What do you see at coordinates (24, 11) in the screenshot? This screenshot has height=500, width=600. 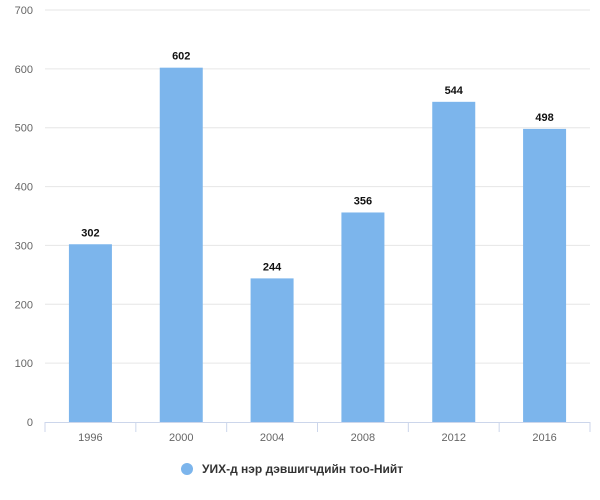 I see `y-tick-label: 700` at bounding box center [24, 11].